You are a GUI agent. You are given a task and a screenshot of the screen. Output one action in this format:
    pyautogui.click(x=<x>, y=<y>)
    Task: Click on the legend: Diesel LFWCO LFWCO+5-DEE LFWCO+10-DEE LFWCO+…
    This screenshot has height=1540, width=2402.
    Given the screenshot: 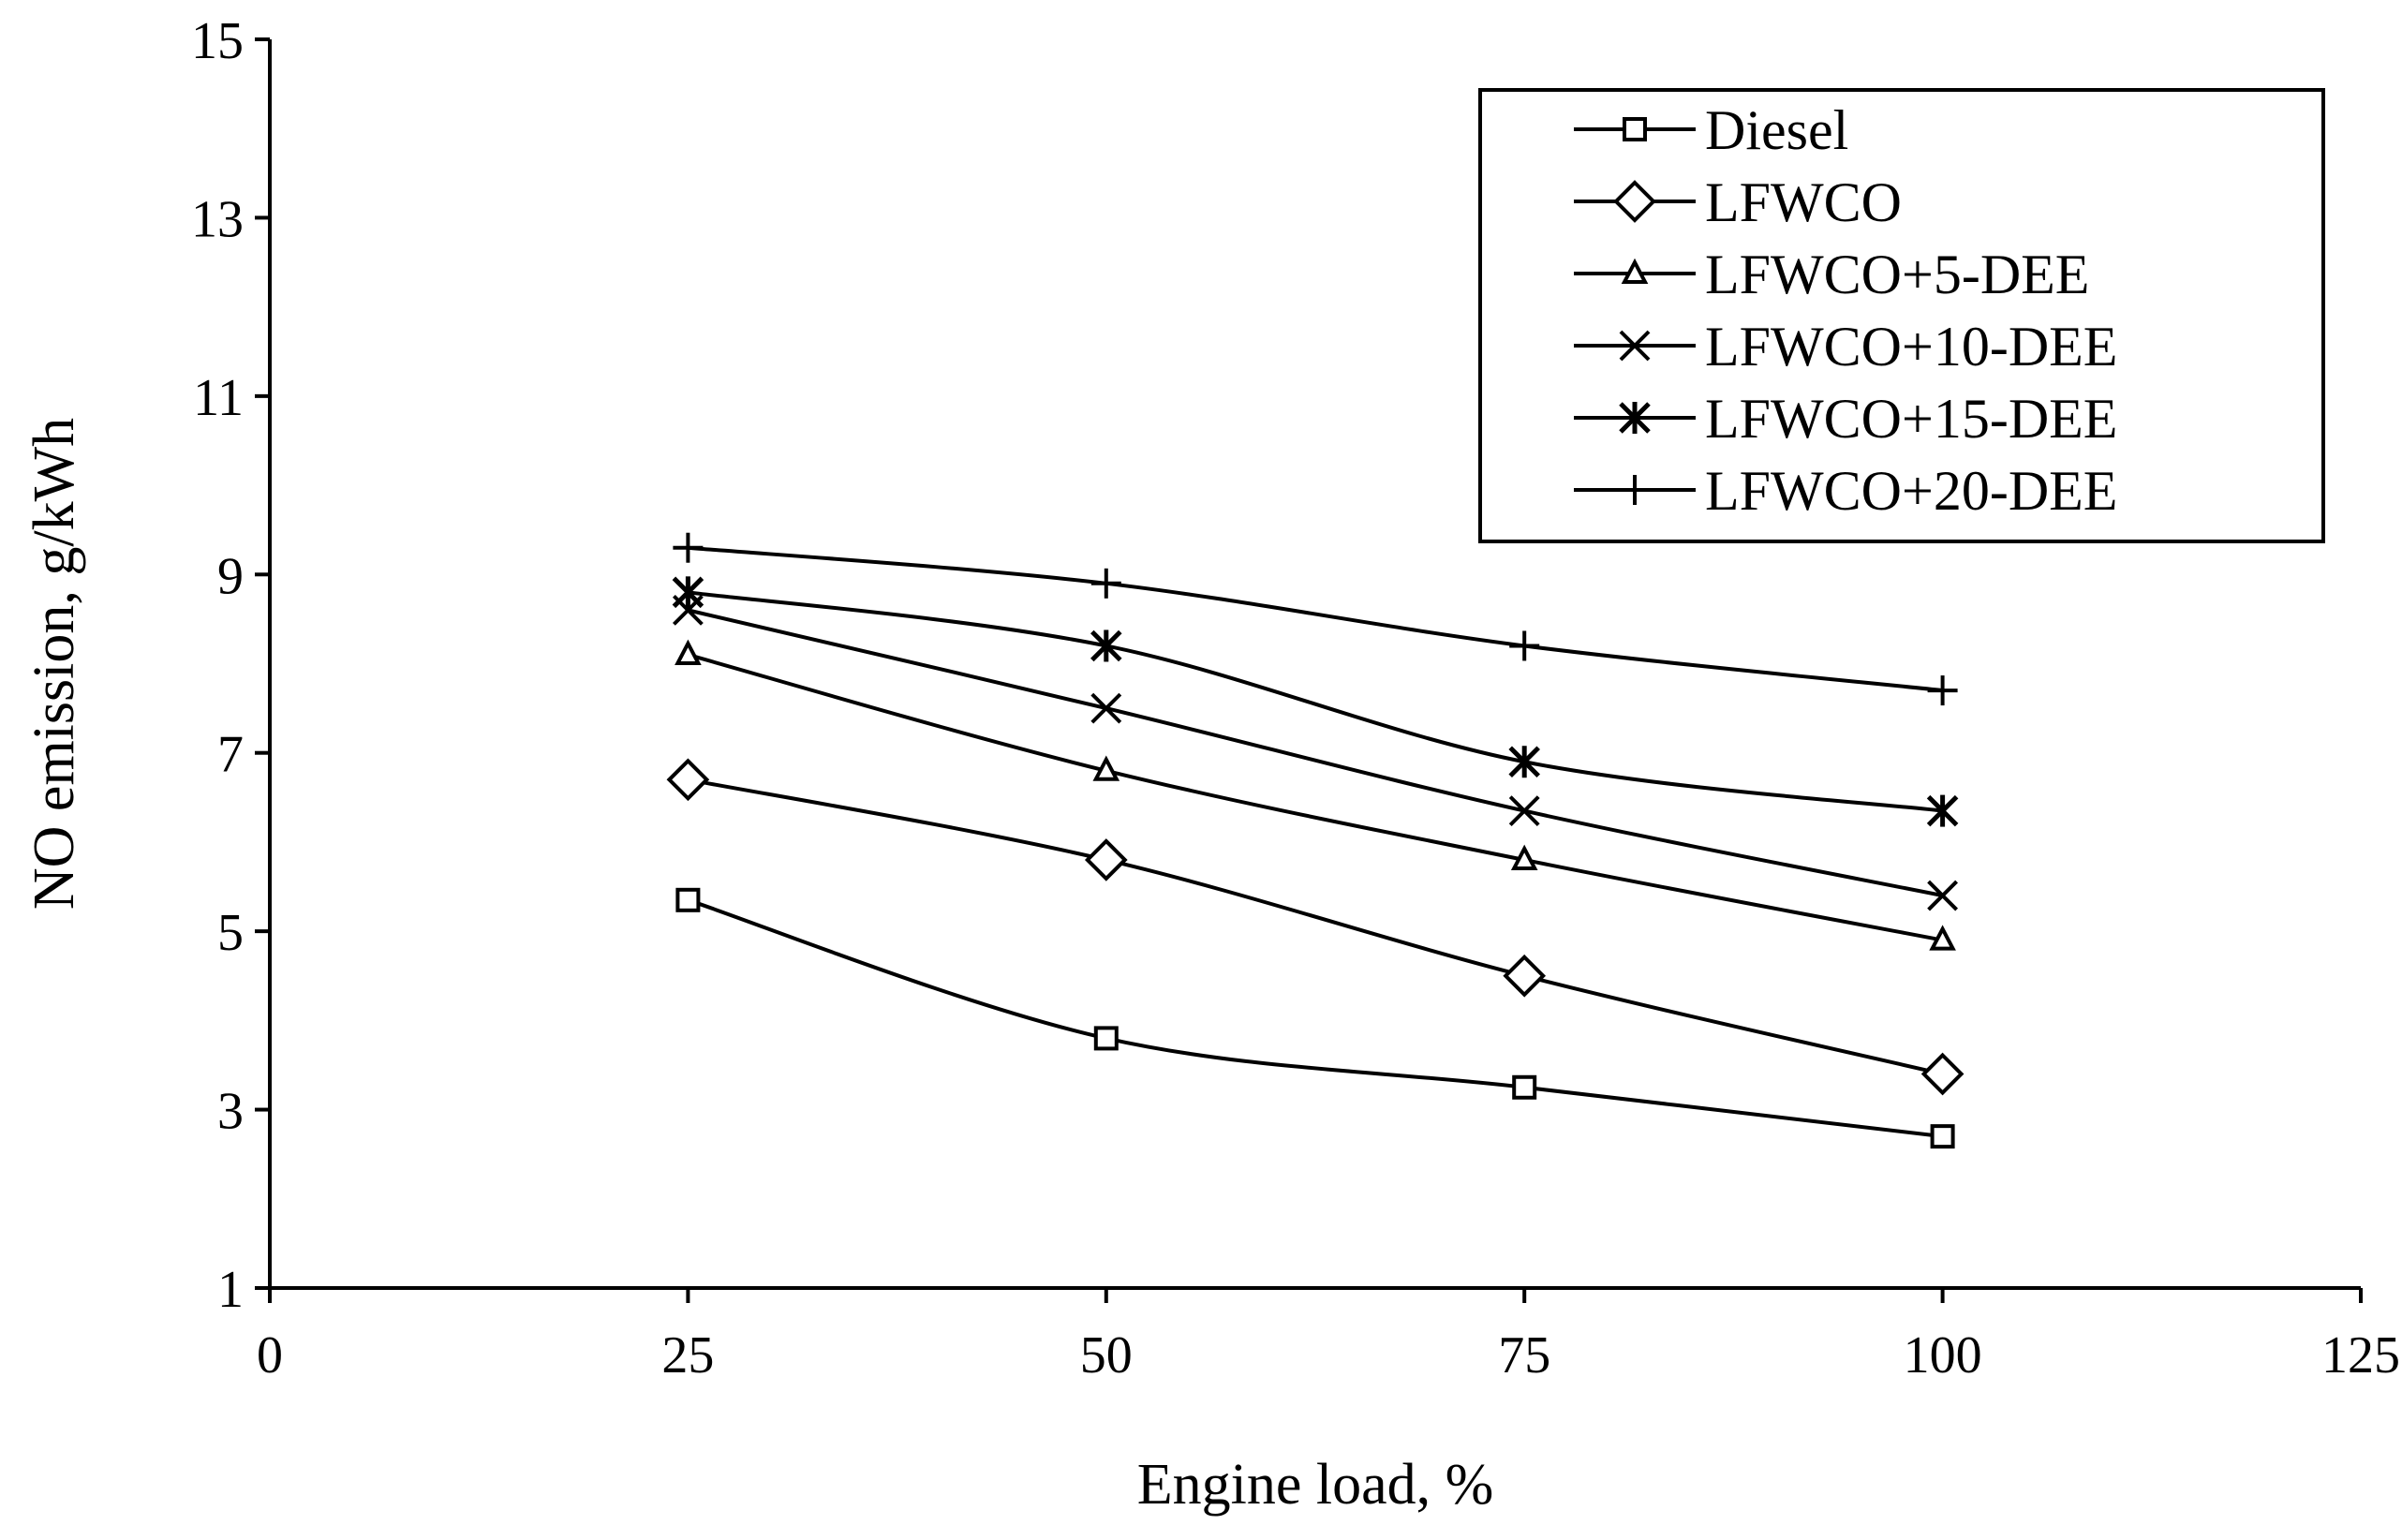 What is the action you would take?
    pyautogui.click(x=1901, y=315)
    